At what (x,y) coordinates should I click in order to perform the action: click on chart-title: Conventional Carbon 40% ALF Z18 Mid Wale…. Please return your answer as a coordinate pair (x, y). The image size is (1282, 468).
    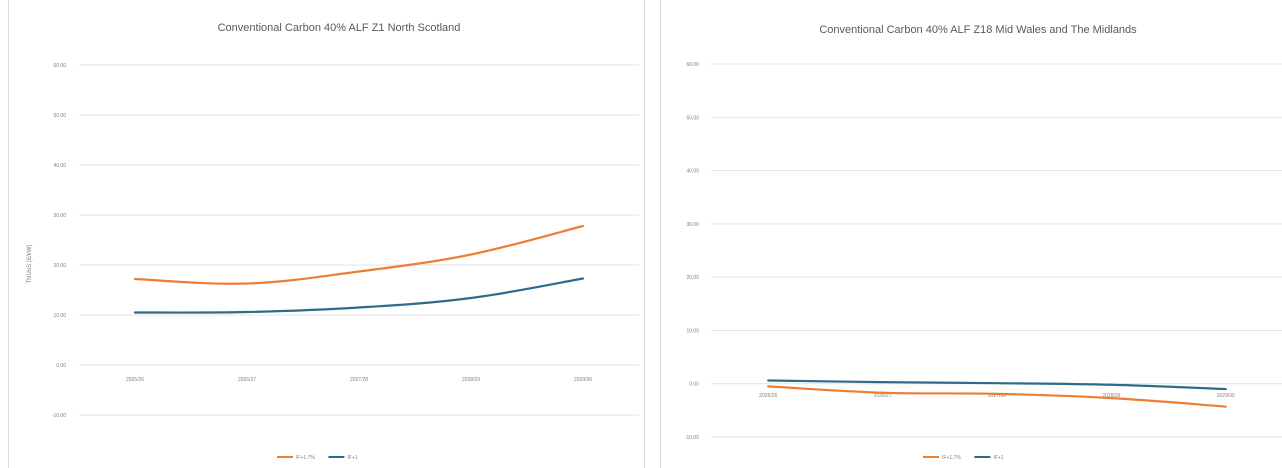
    Looking at the image, I should click on (978, 30).